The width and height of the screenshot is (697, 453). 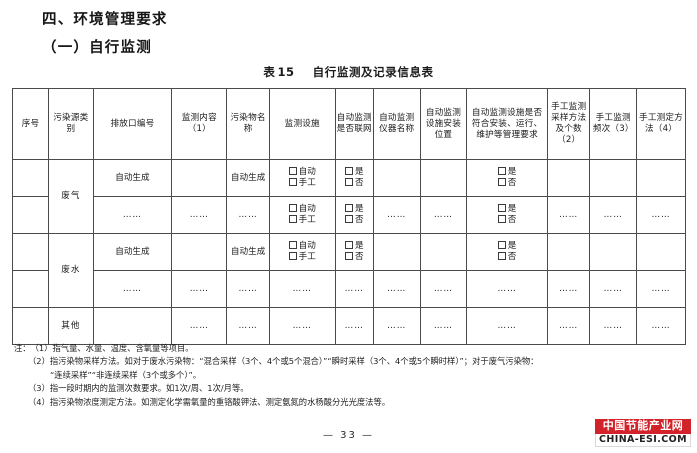 I want to click on table-caption-label: 表, so click(x=269, y=72).